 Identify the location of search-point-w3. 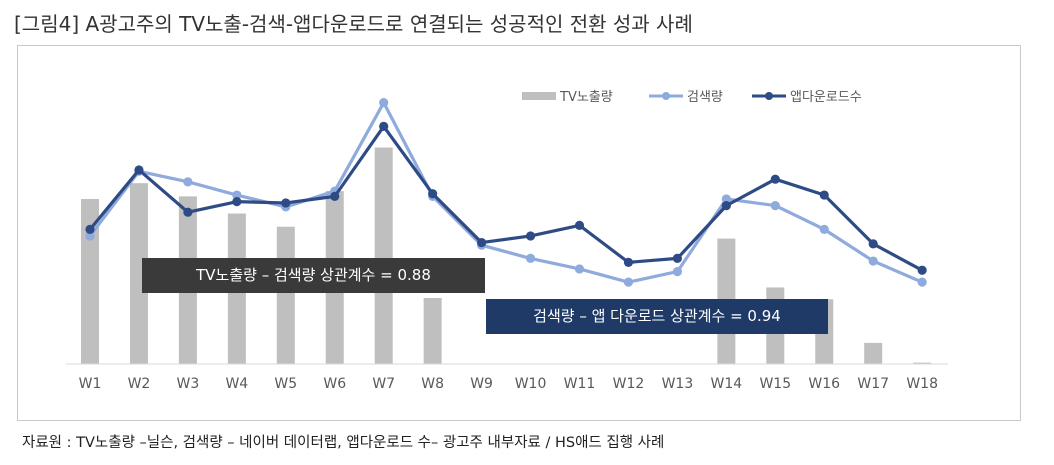
(188, 182).